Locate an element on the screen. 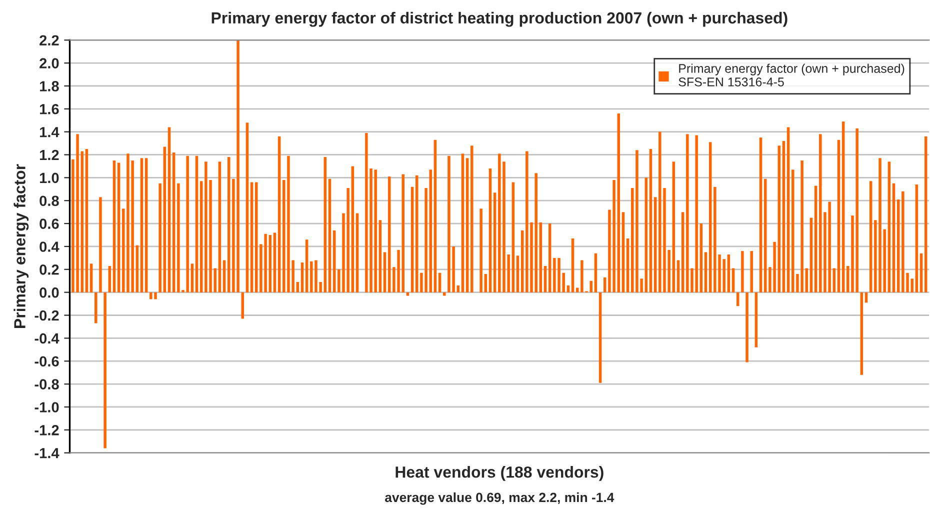 This screenshot has height=514, width=930. y-tick-label: -1.0 is located at coordinates (46, 407).